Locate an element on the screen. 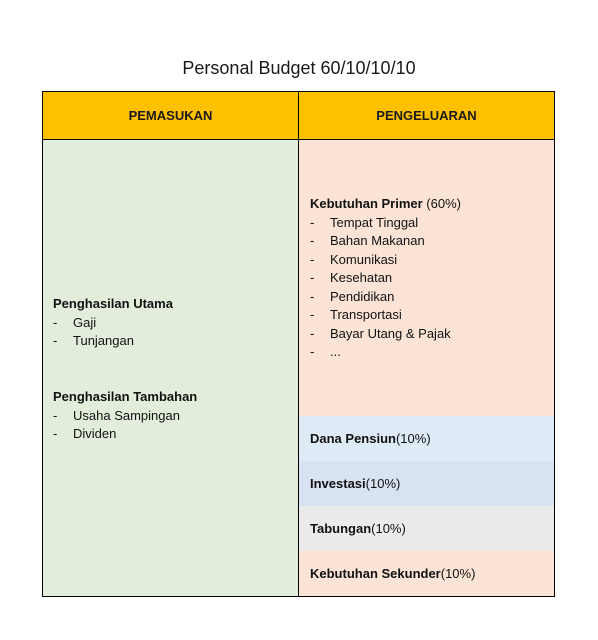  secondary-needs-row: Kebutuhan Sekunder (10%) is located at coordinates (426, 573).